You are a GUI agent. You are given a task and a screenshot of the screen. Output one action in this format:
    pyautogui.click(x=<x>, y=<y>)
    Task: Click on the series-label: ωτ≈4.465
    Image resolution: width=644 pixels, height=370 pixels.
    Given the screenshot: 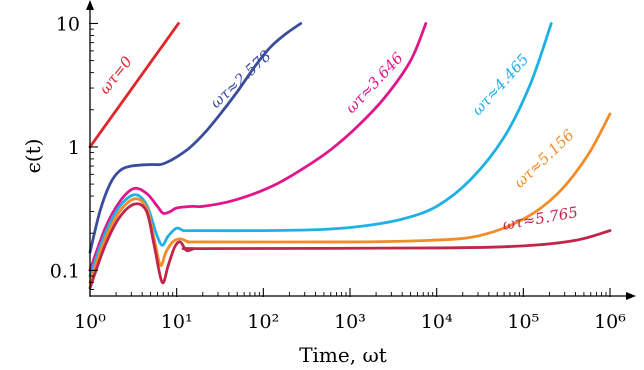 What is the action you would take?
    pyautogui.click(x=500, y=84)
    